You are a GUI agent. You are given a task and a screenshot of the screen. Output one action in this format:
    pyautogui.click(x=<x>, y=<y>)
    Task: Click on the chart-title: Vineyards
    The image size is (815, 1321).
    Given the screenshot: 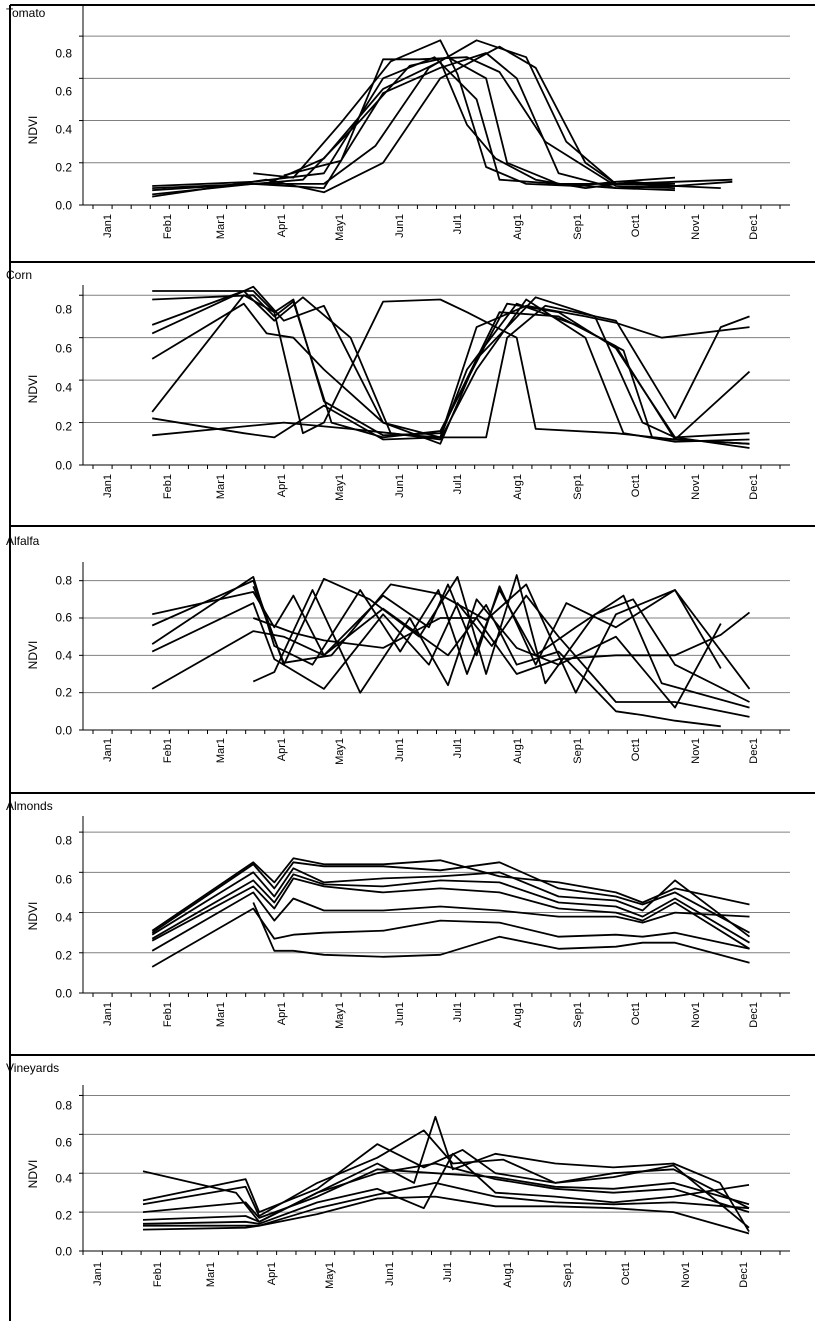 What is the action you would take?
    pyautogui.click(x=32, y=1068)
    